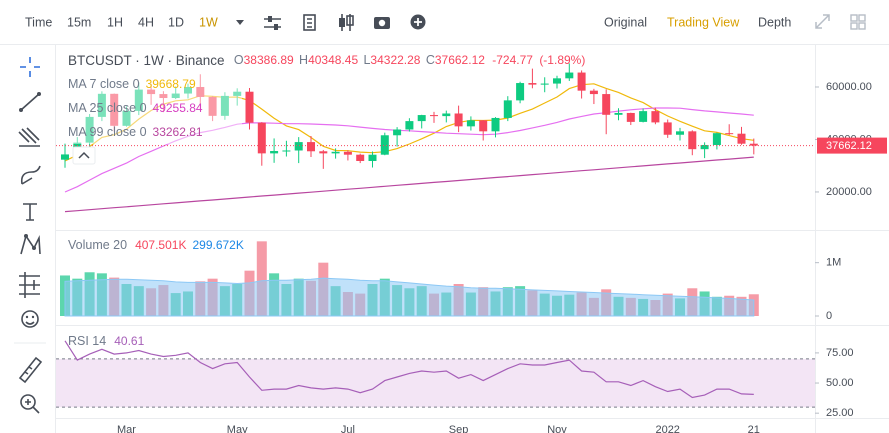 This screenshot has height=433, width=889. What do you see at coordinates (395, 60) in the screenshot?
I see `low-value: 34322.28` at bounding box center [395, 60].